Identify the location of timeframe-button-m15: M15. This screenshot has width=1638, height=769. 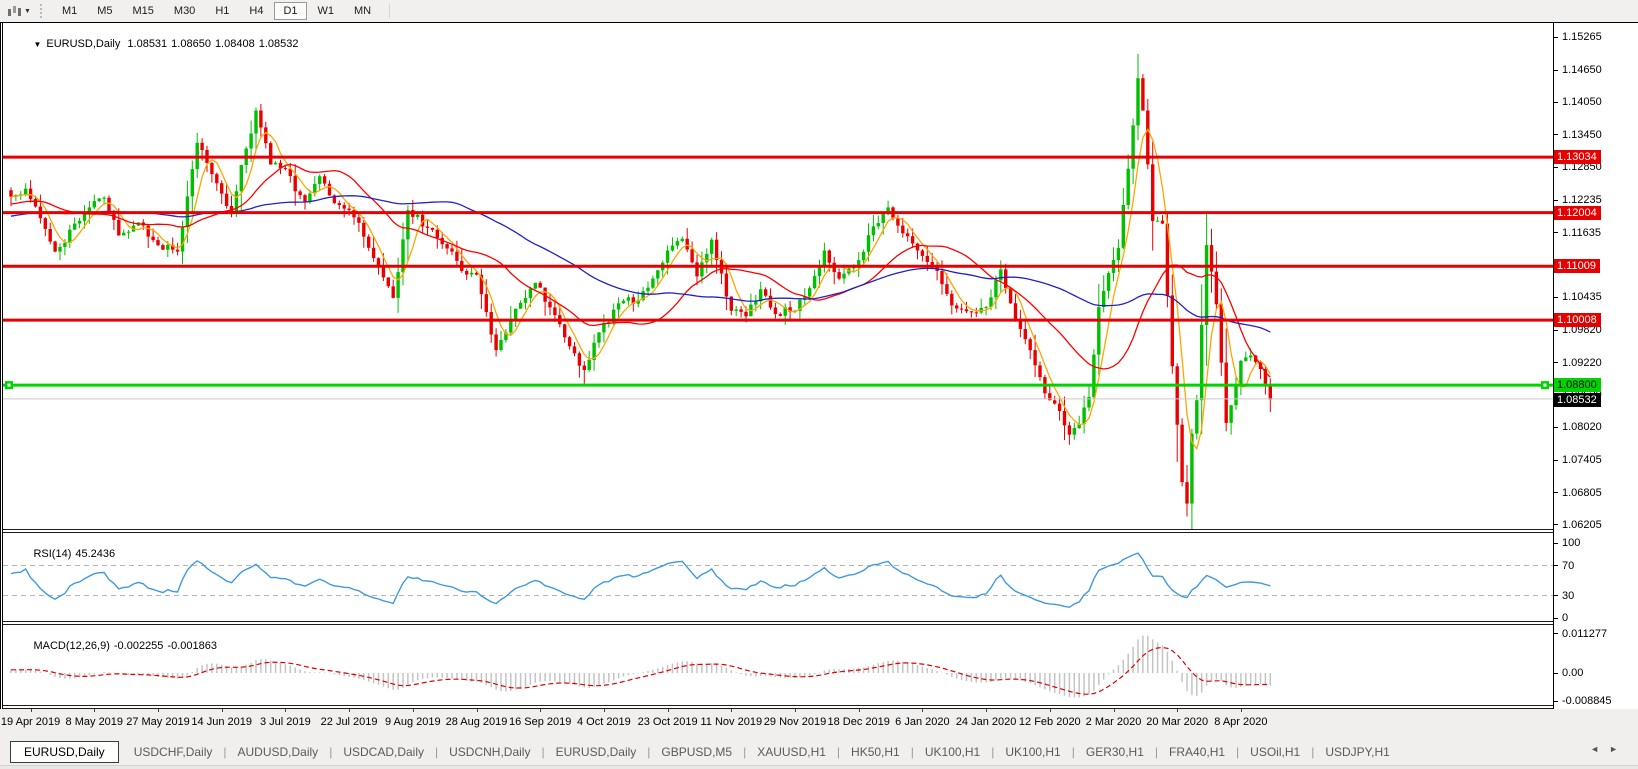
(143, 11).